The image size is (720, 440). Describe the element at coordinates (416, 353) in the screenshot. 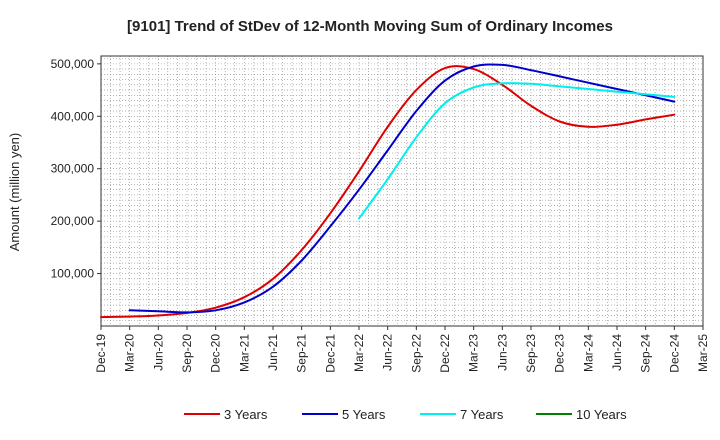

I see `x-tick-label: Sep-22` at that location.